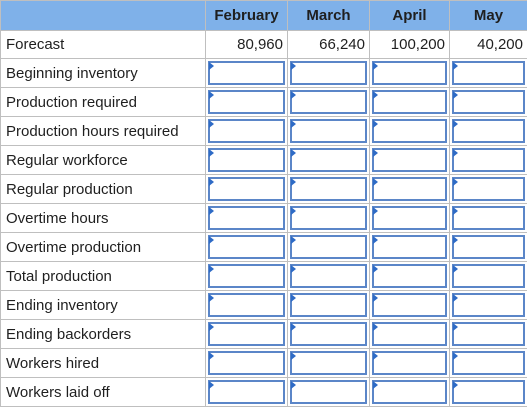  What do you see at coordinates (409, 189) in the screenshot?
I see `input-regular-production-april` at bounding box center [409, 189].